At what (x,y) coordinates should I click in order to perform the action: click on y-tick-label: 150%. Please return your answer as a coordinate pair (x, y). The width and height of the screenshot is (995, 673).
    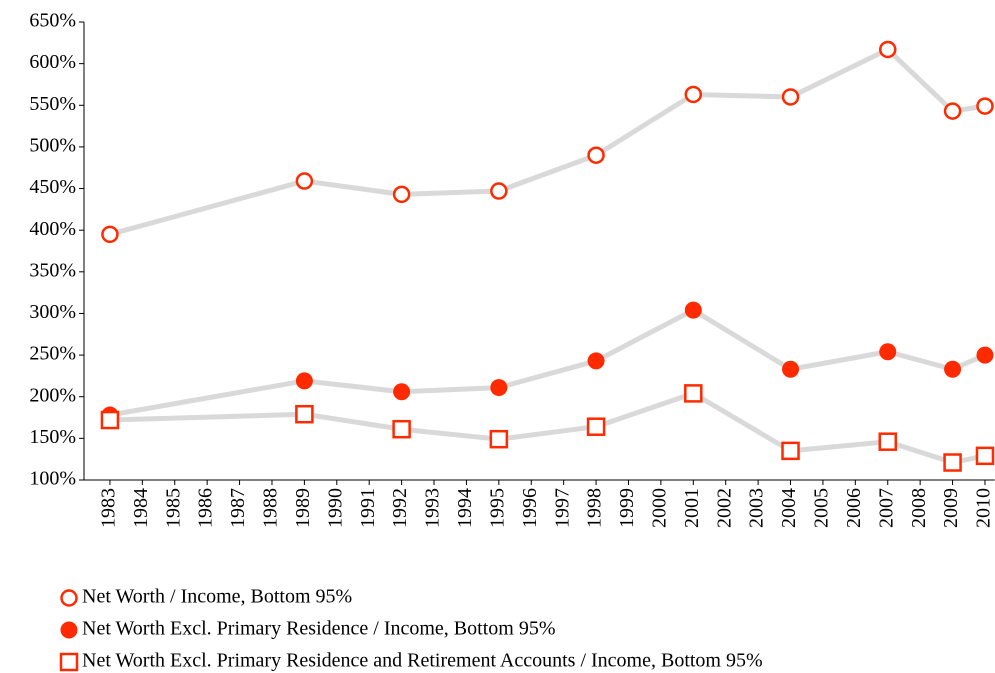
    Looking at the image, I should click on (52, 437).